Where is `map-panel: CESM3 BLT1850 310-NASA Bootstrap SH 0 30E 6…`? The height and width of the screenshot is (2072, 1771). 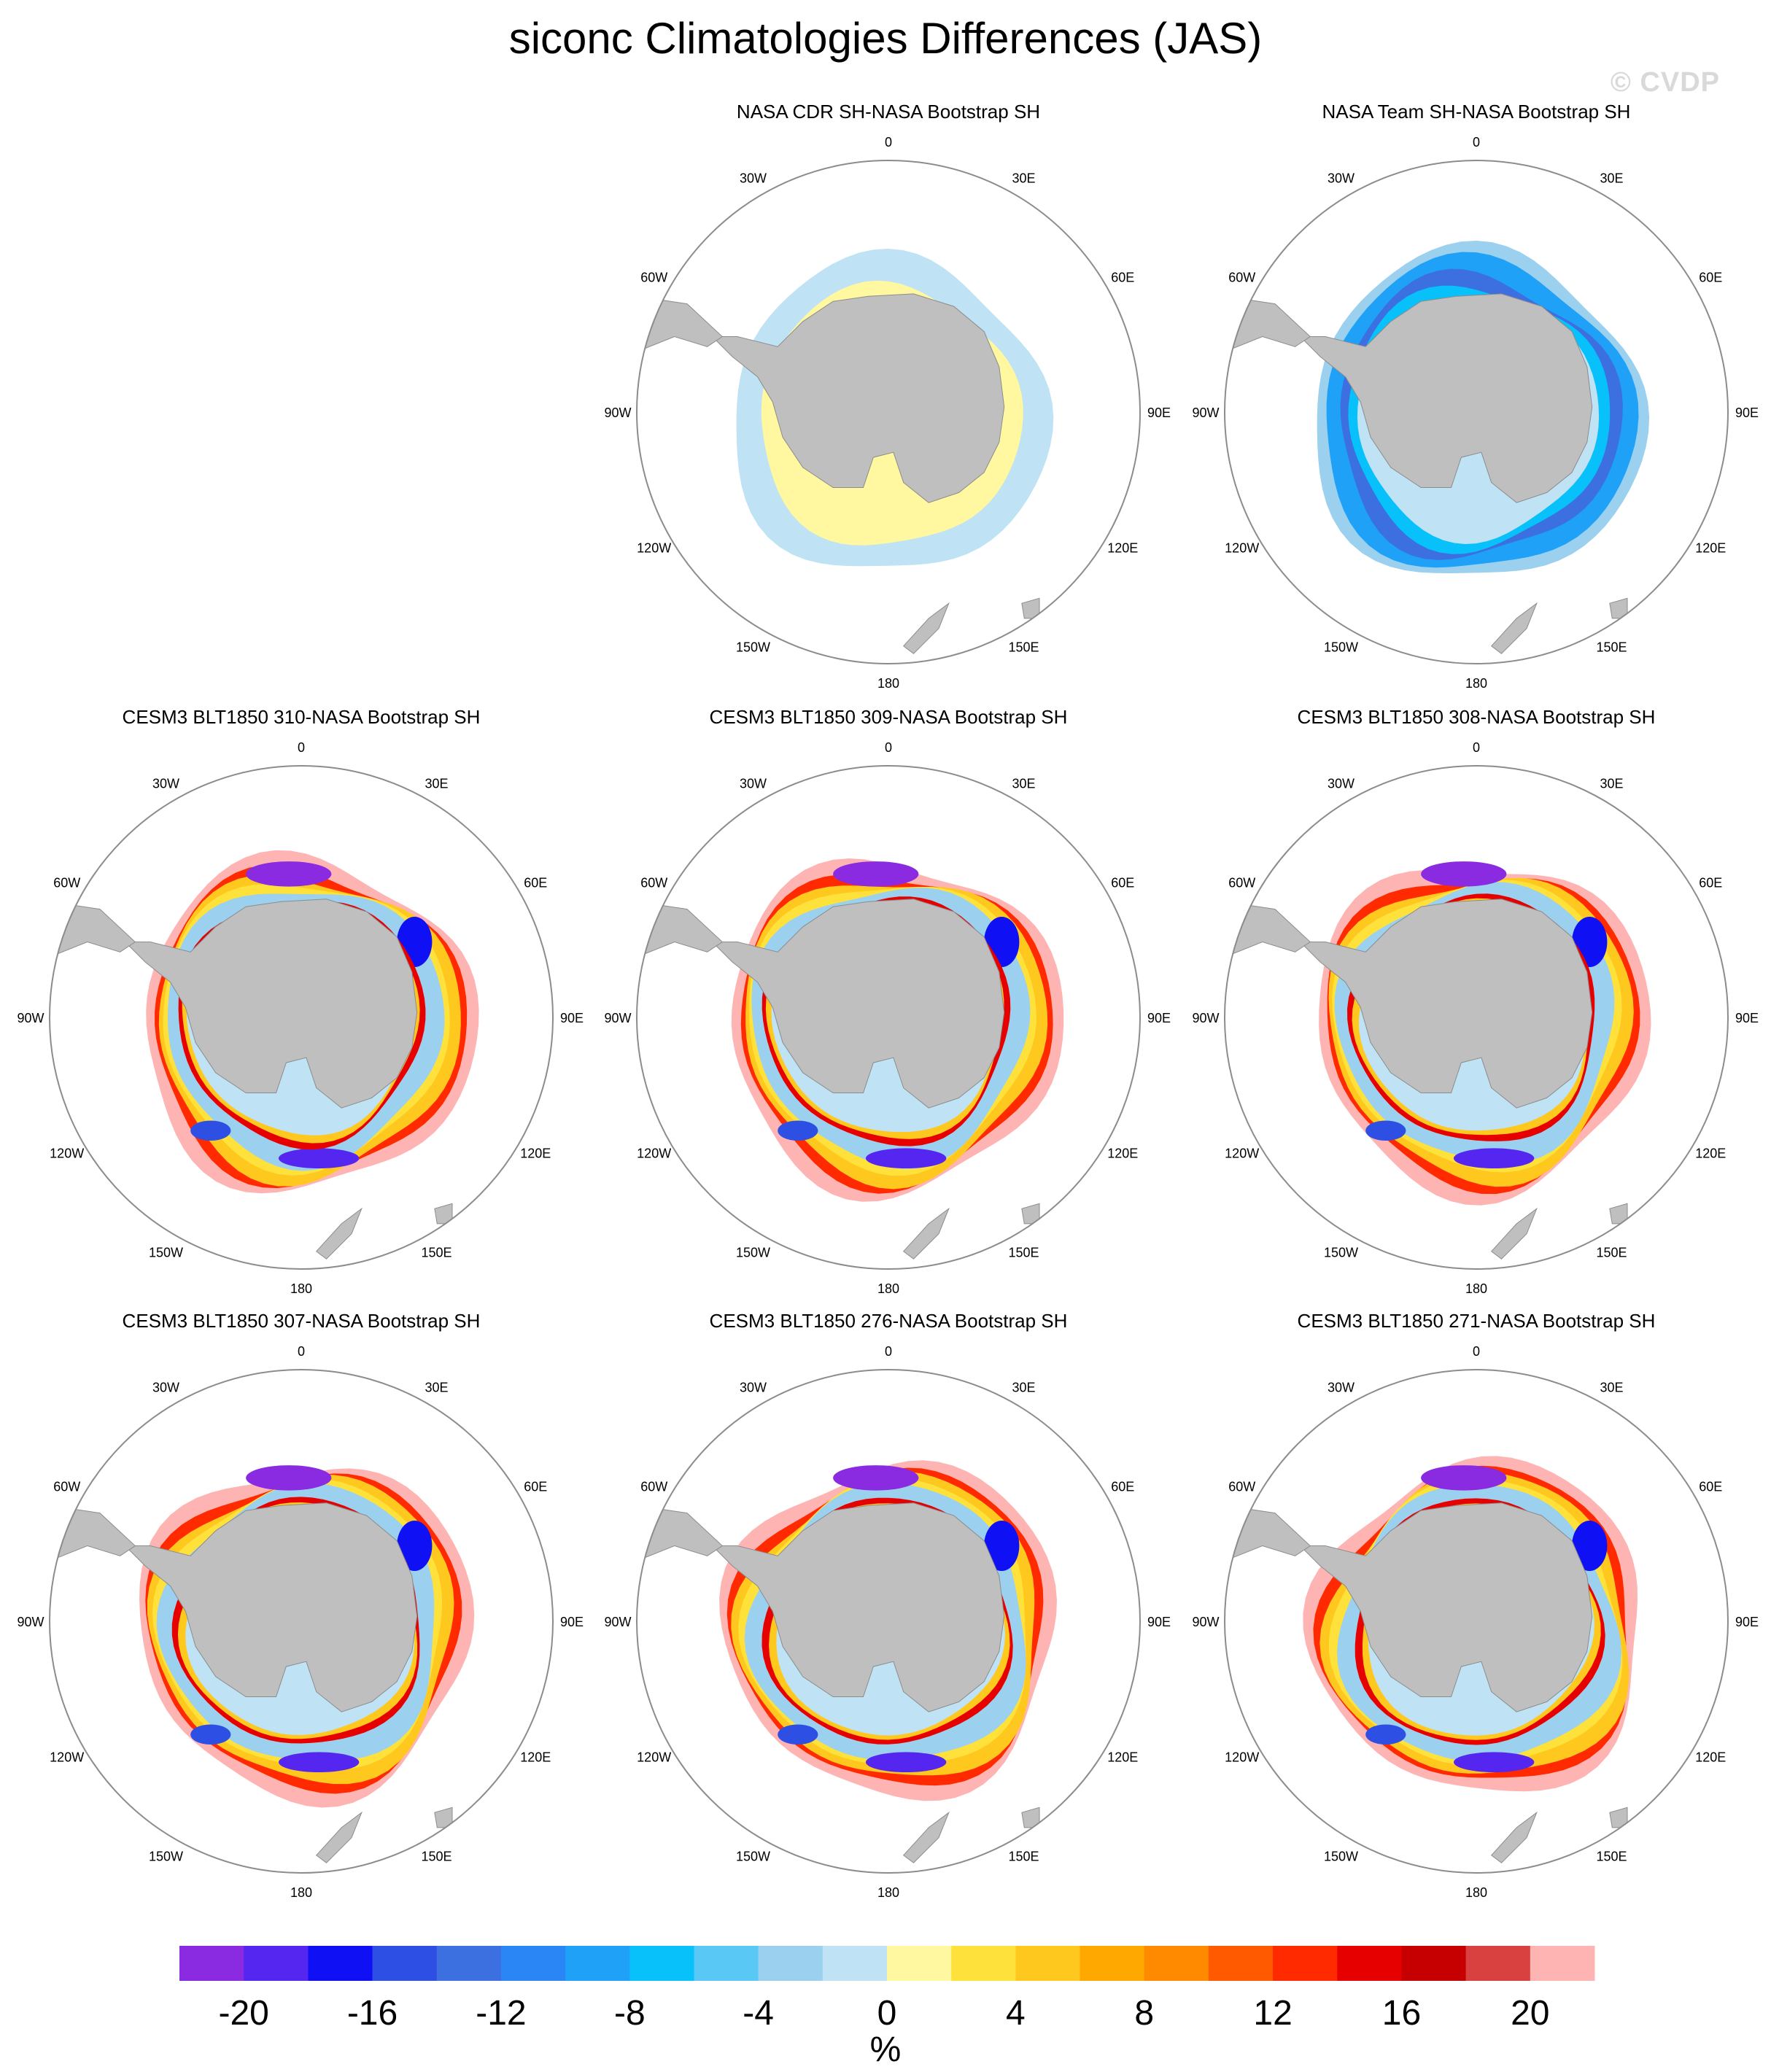 map-panel: CESM3 BLT1850 310-NASA Bootstrap SH 0 30E 6… is located at coordinates (300, 1001).